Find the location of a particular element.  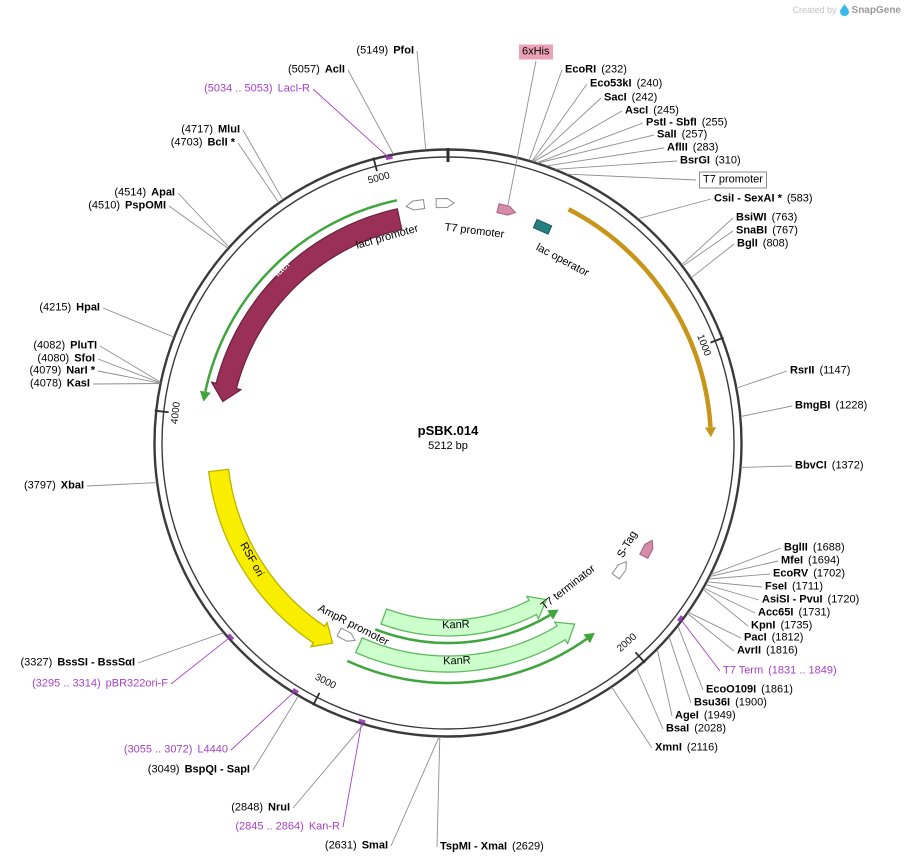

leader-rsrii is located at coordinates (762, 379).